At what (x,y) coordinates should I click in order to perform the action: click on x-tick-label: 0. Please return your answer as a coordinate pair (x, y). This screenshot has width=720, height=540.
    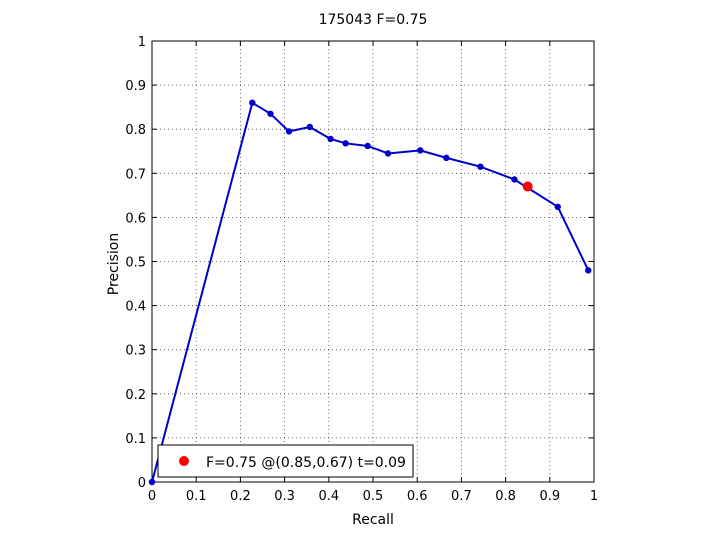
    Looking at the image, I should click on (152, 496).